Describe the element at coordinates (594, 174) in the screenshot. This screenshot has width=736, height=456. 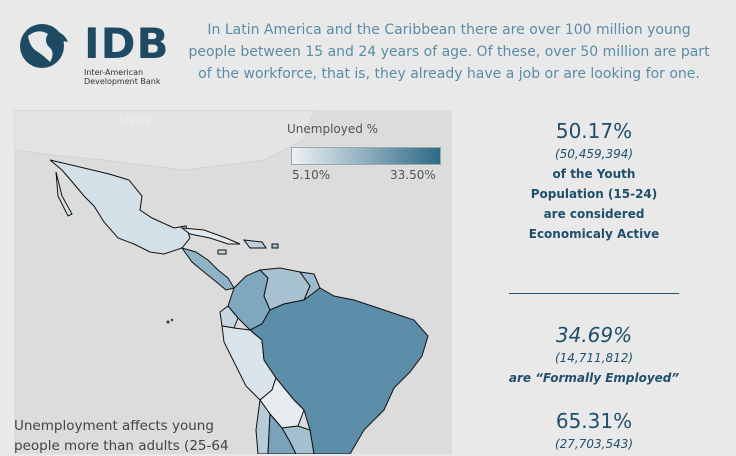
I see `stat-active-line1: of the Youth` at that location.